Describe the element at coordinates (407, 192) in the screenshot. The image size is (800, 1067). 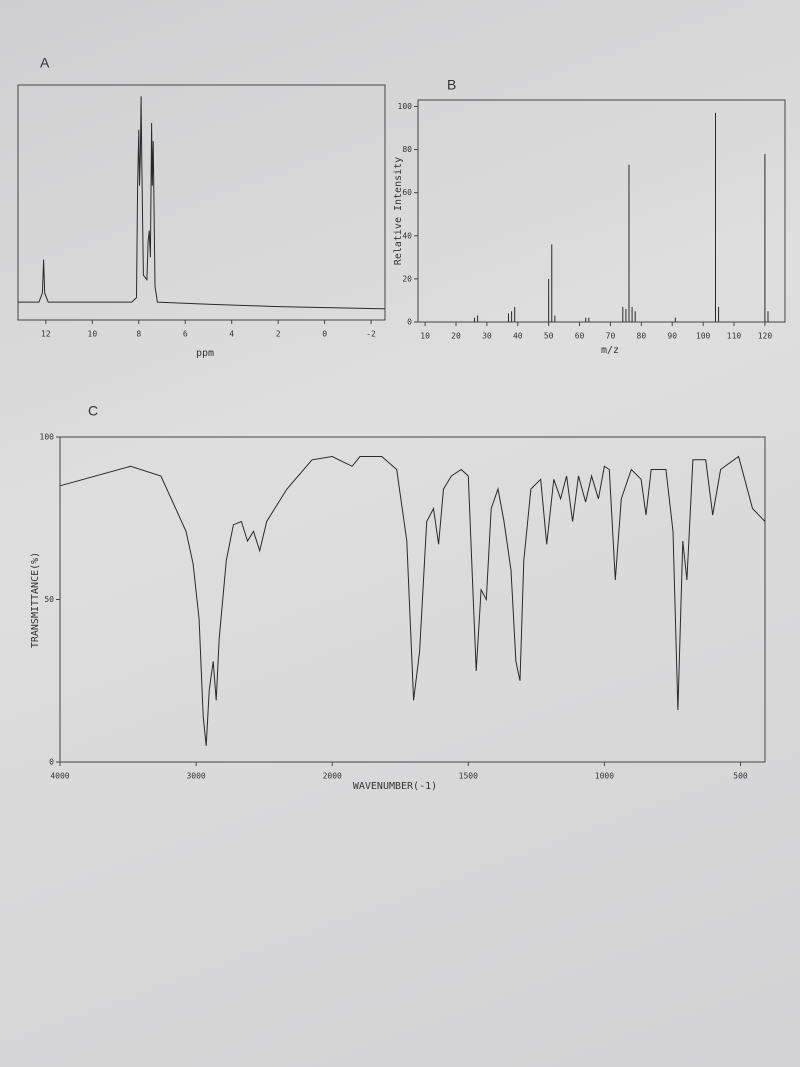
I see `y-tick-label: 60` at that location.